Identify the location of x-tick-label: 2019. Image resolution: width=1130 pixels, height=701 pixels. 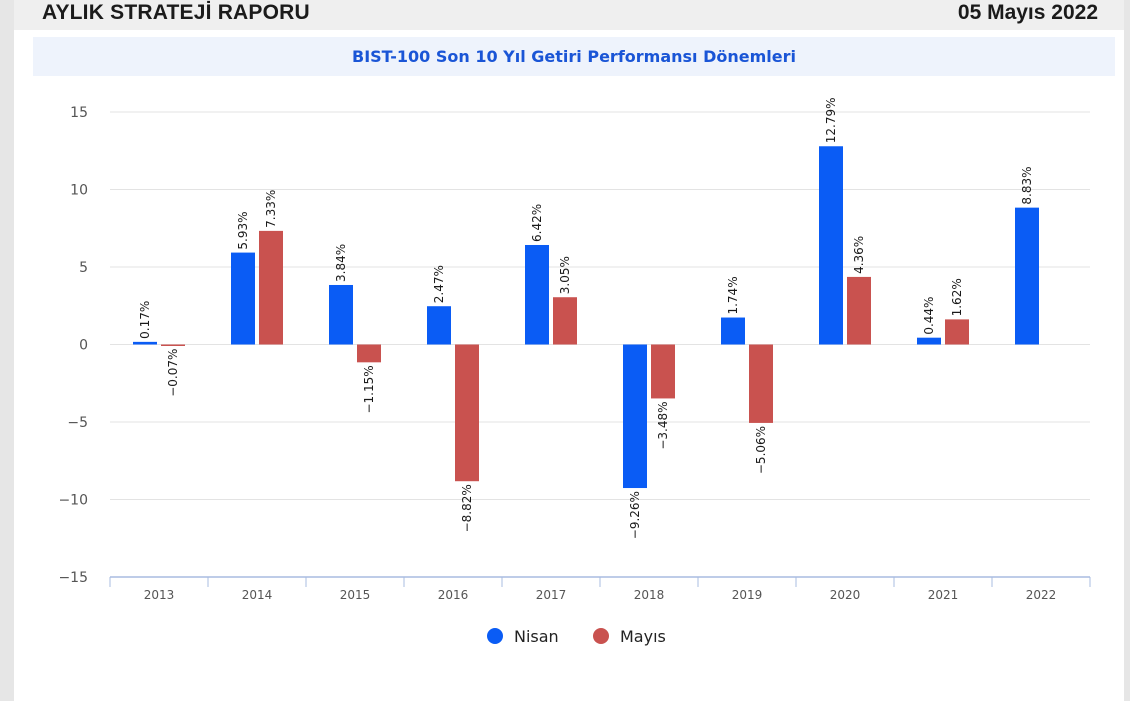
(747, 595).